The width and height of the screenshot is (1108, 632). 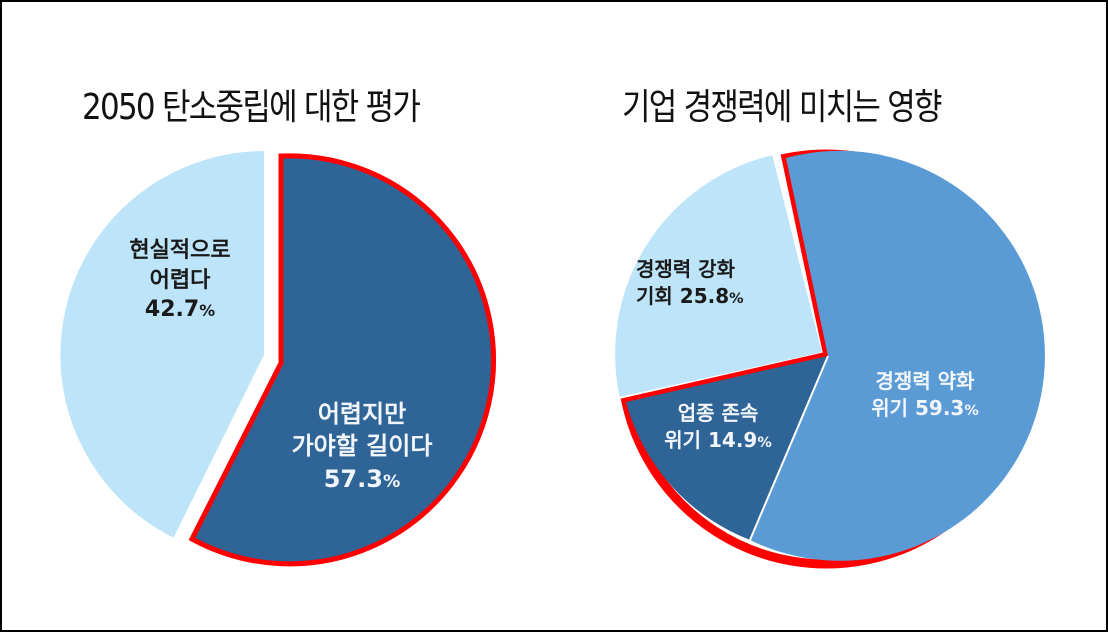 I want to click on label-competitiveness-weakening: 경쟁력 약화 위기 59.3%, so click(x=925, y=395).